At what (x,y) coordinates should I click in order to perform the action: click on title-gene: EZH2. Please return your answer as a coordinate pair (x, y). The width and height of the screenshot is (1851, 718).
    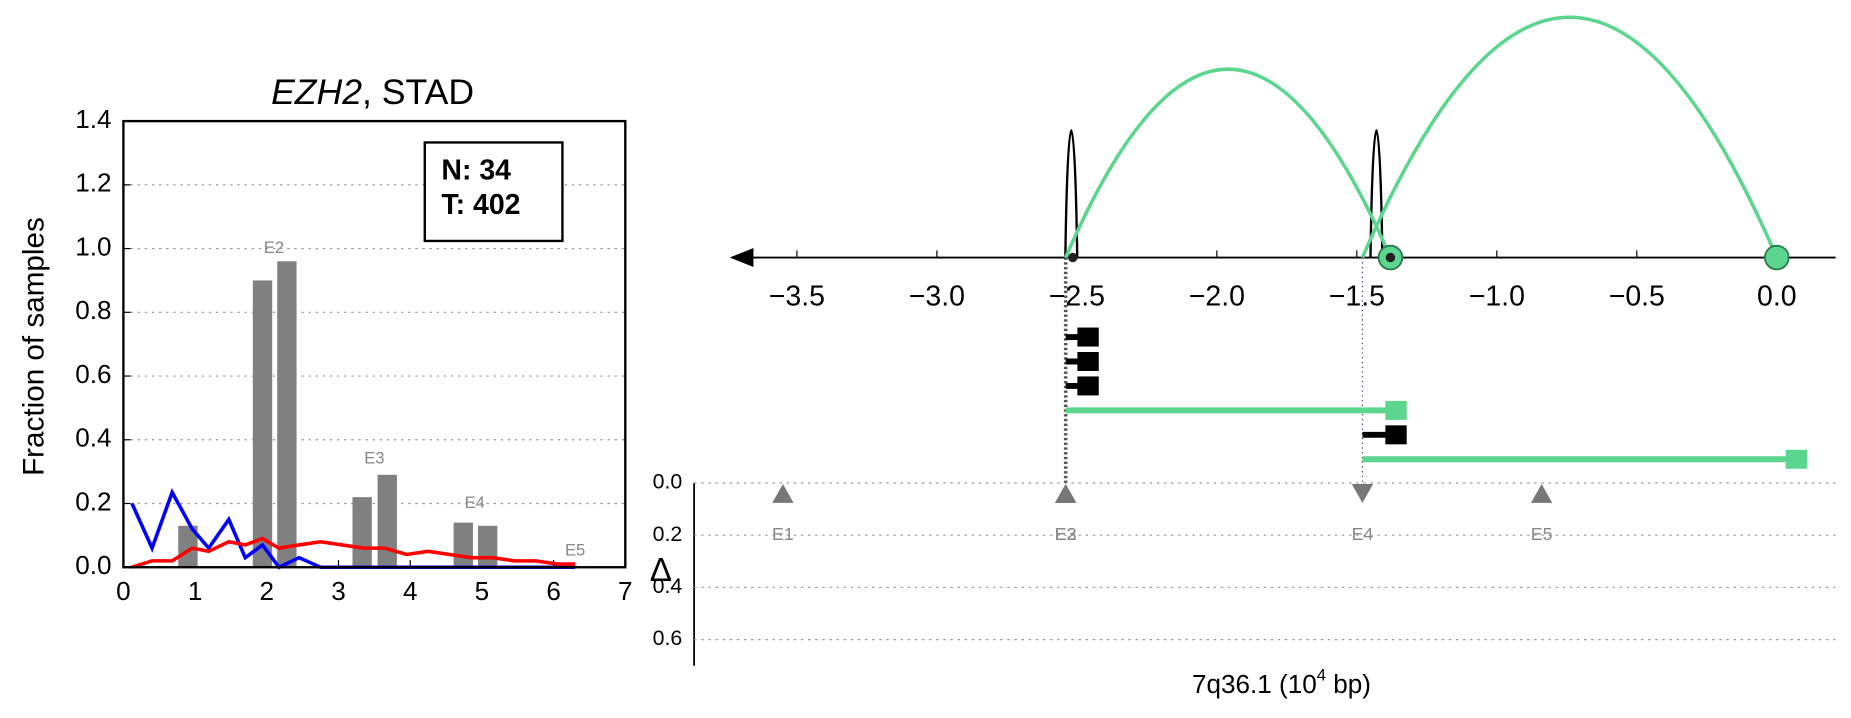
    Looking at the image, I should click on (316, 92).